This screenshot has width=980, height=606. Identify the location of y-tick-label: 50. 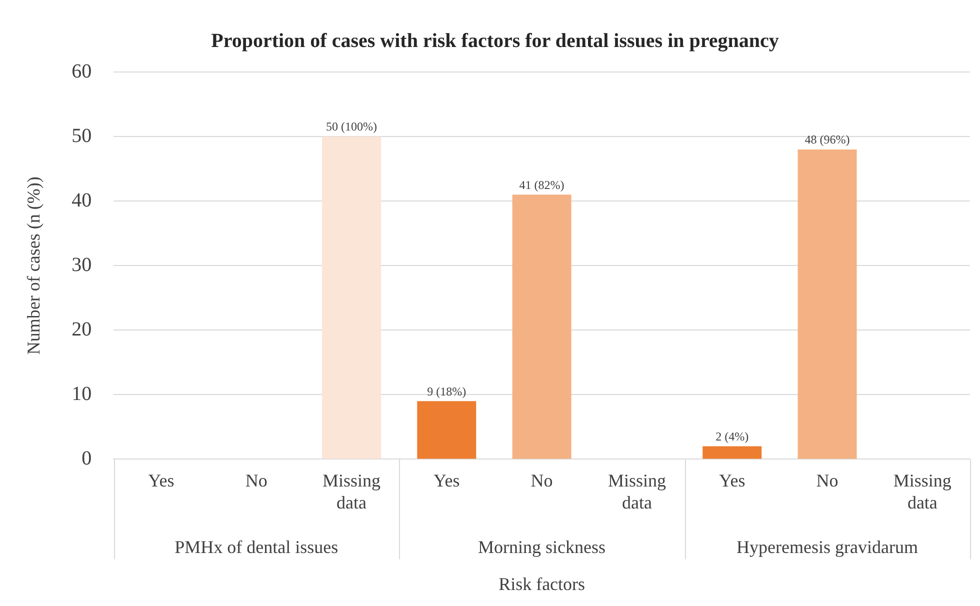
(82, 135).